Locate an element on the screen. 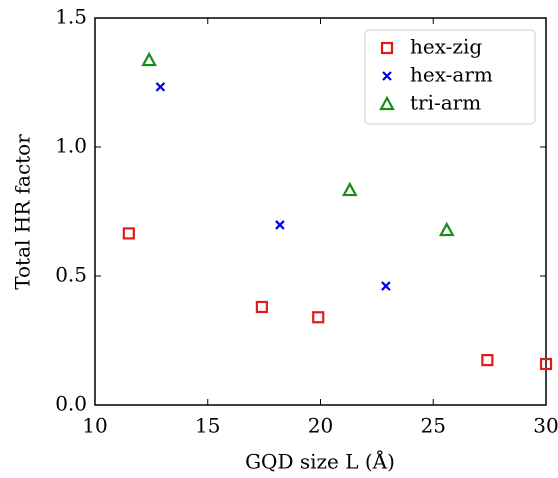  y-tick-label: 1.0 is located at coordinates (71, 146).